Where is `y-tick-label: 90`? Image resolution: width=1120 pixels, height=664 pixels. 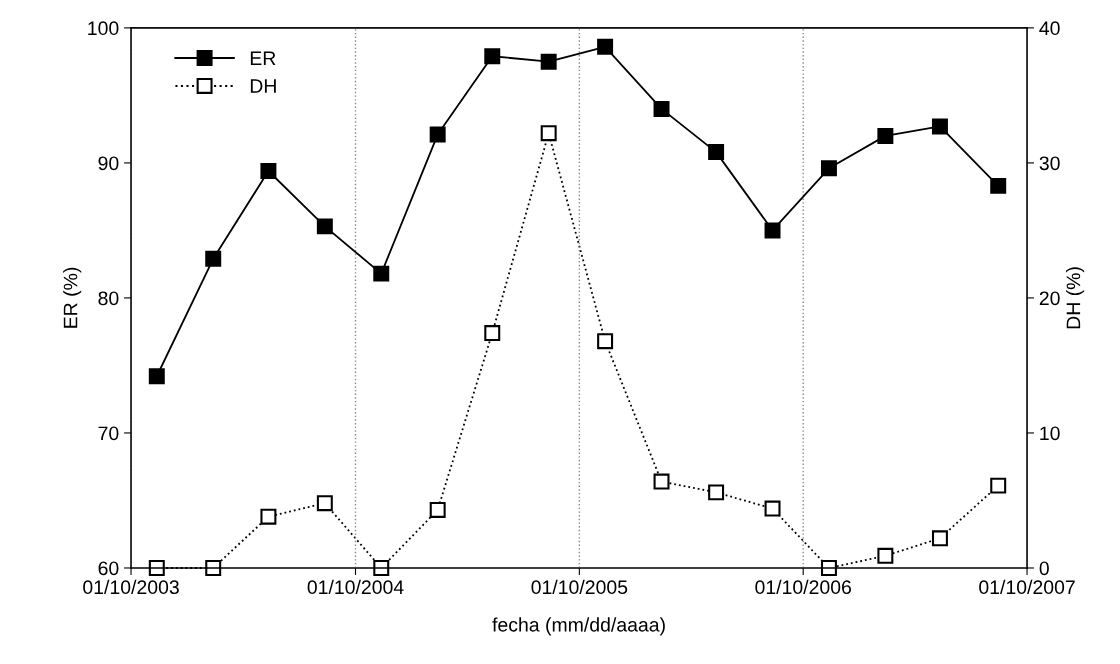 y-tick-label: 90 is located at coordinates (108, 163).